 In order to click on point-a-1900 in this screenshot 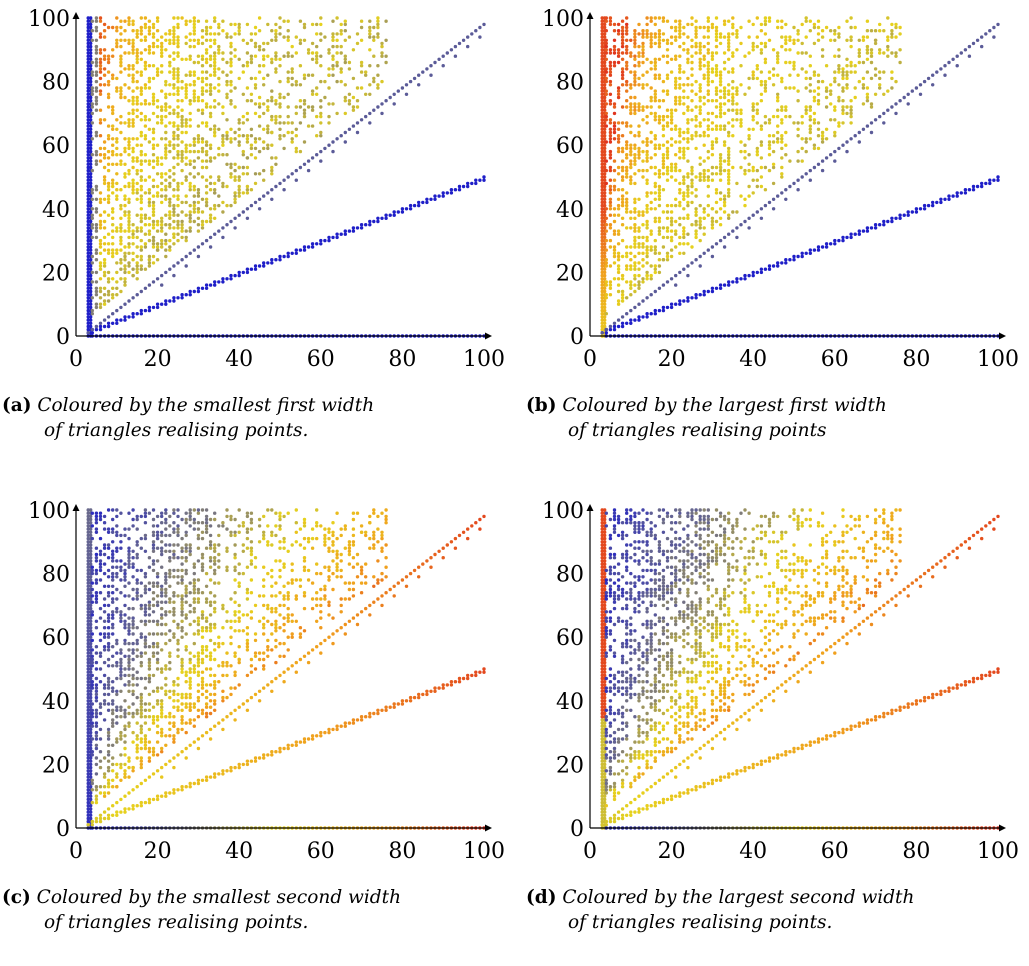, I will do `click(304, 75)`.